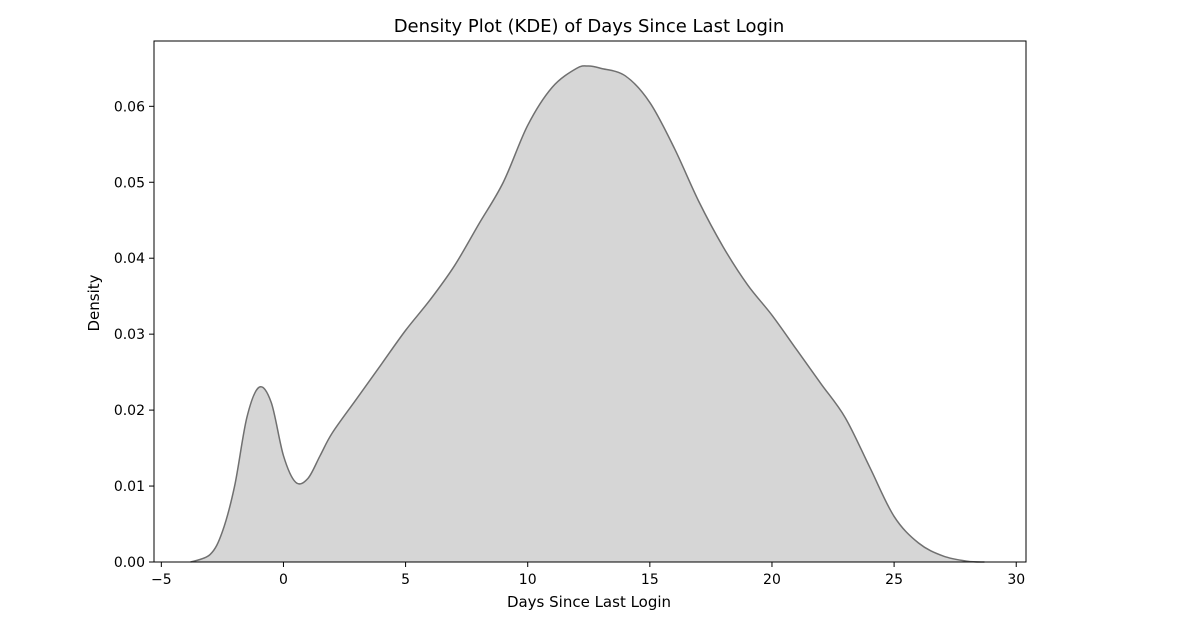 This screenshot has width=1198, height=618. Describe the element at coordinates (528, 580) in the screenshot. I see `x-tick-label: 10` at that location.